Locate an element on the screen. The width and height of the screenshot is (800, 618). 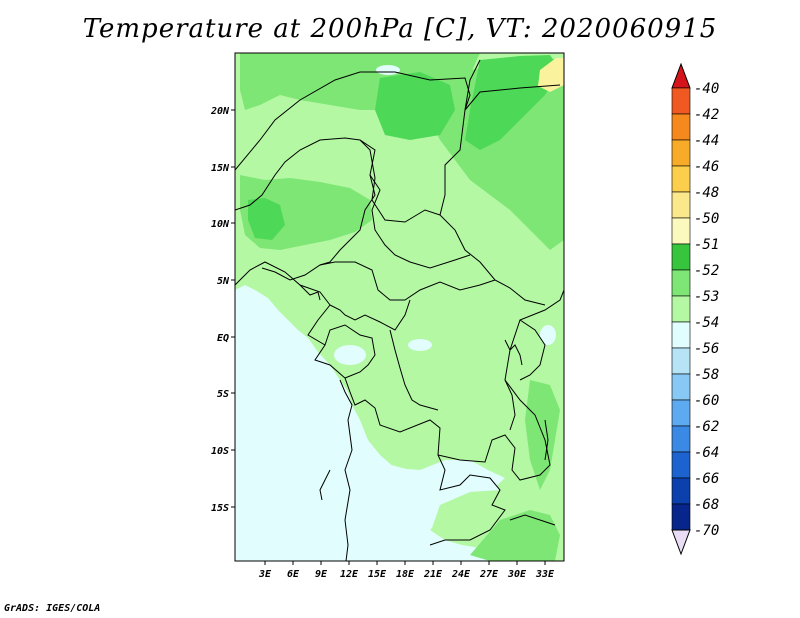
colorbar-label: -70 is located at coordinates (706, 531).